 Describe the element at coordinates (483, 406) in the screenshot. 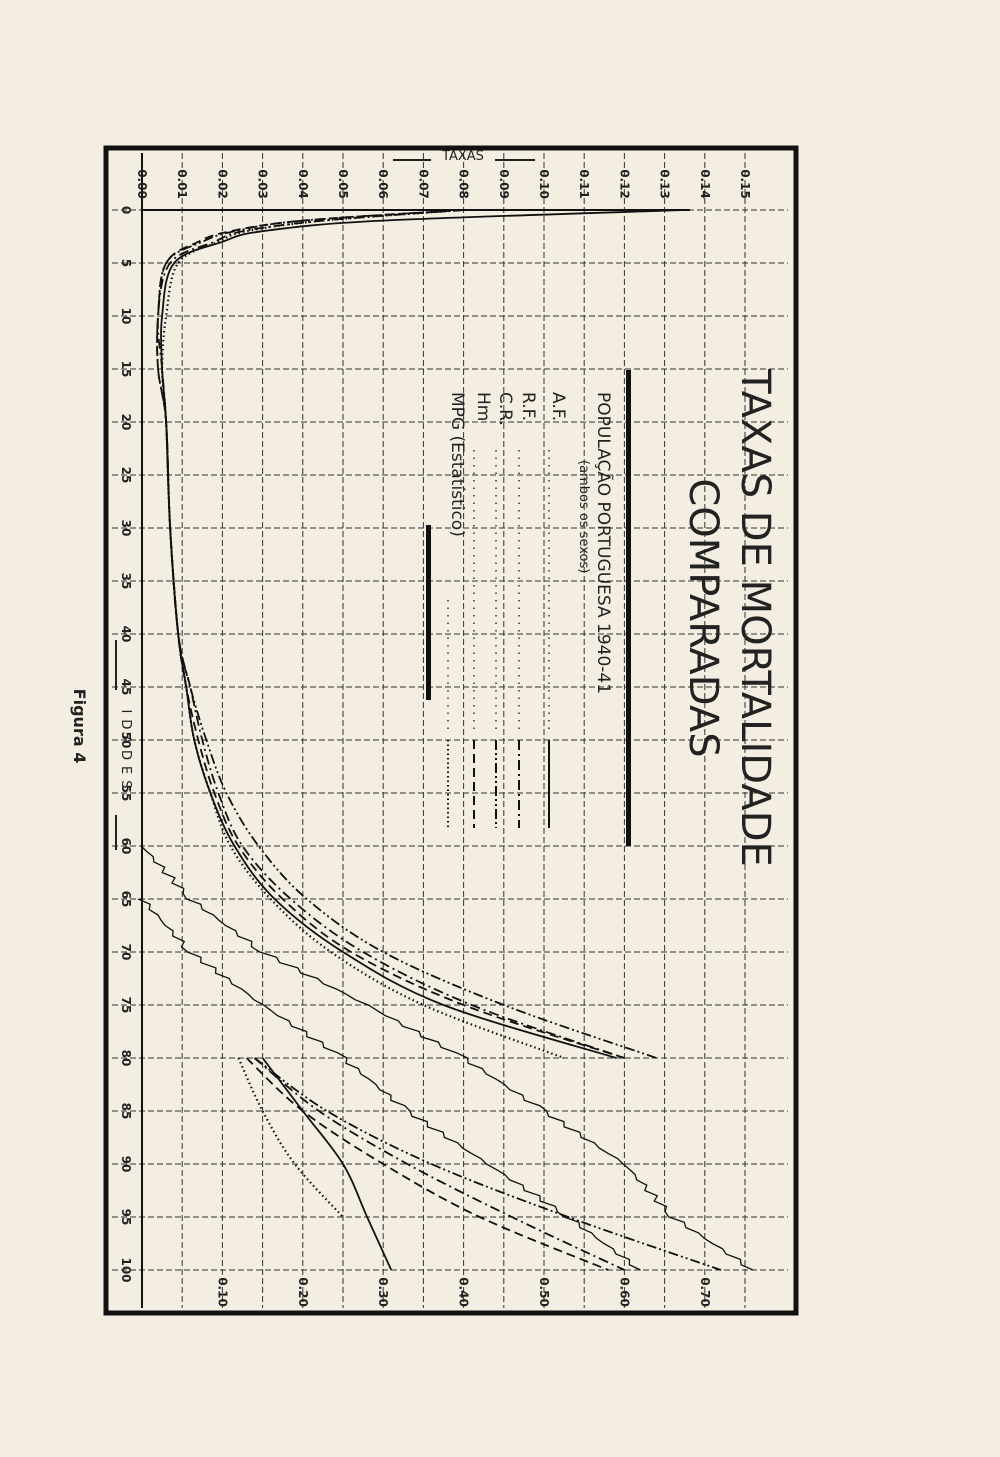

I see `legend-label: Hm` at that location.